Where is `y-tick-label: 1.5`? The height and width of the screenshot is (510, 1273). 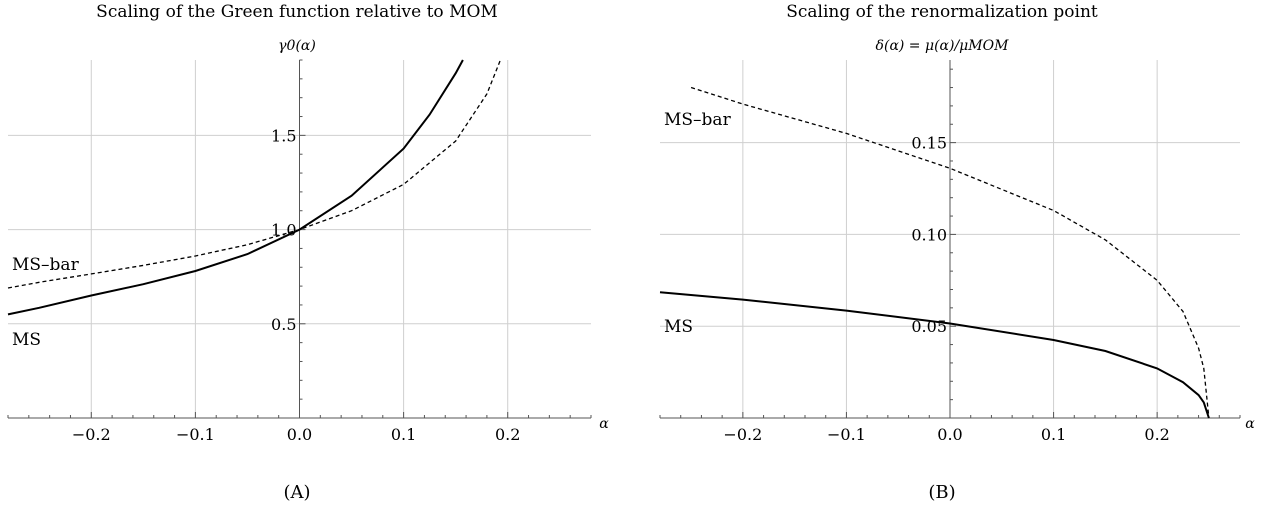 y-tick-label: 1.5 is located at coordinates (283, 135).